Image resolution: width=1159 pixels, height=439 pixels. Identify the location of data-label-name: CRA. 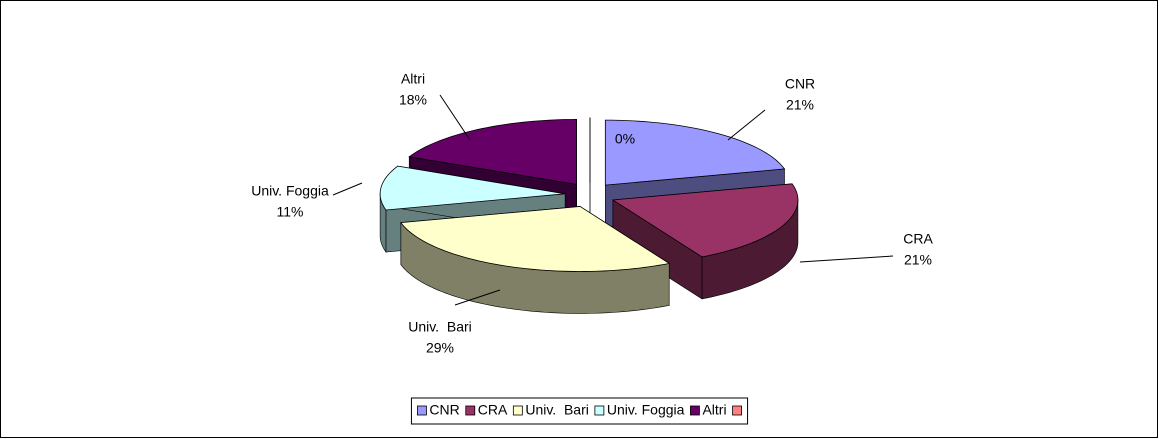
(918, 239).